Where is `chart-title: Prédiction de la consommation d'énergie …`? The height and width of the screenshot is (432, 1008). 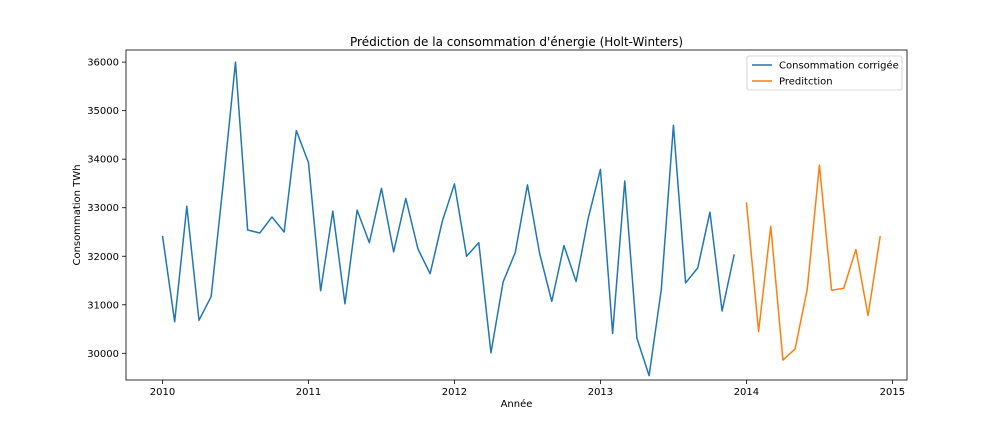 chart-title: Prédiction de la consommation d'énergie … is located at coordinates (516, 42).